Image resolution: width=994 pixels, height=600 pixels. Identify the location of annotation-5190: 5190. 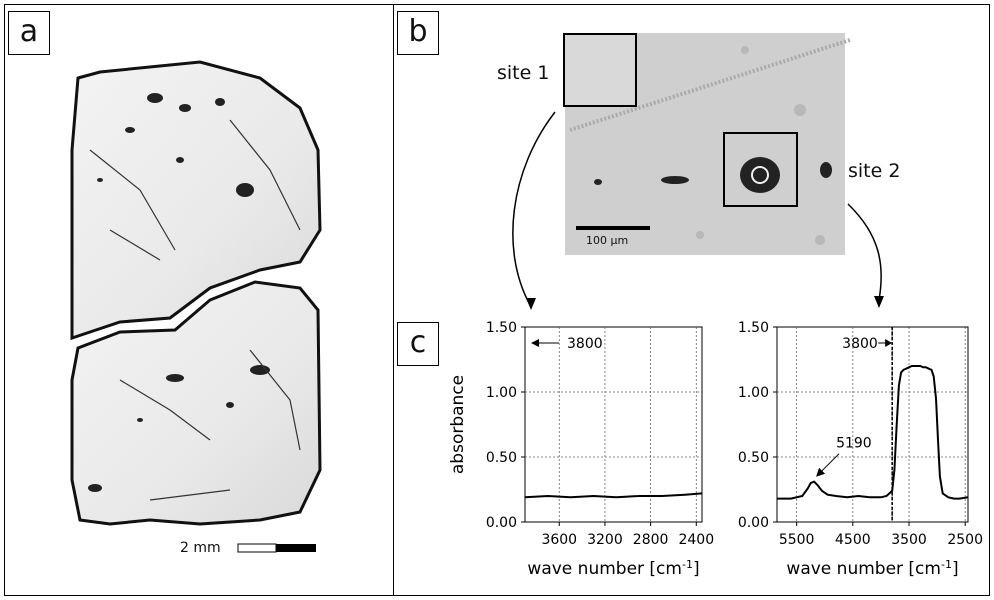
(854, 444).